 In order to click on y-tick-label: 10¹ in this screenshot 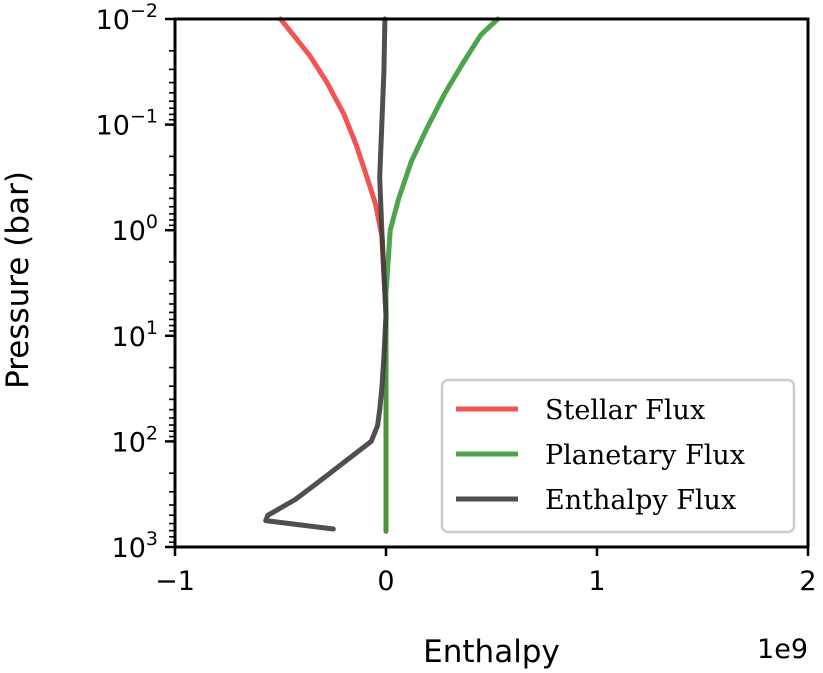, I will do `click(135, 335)`.